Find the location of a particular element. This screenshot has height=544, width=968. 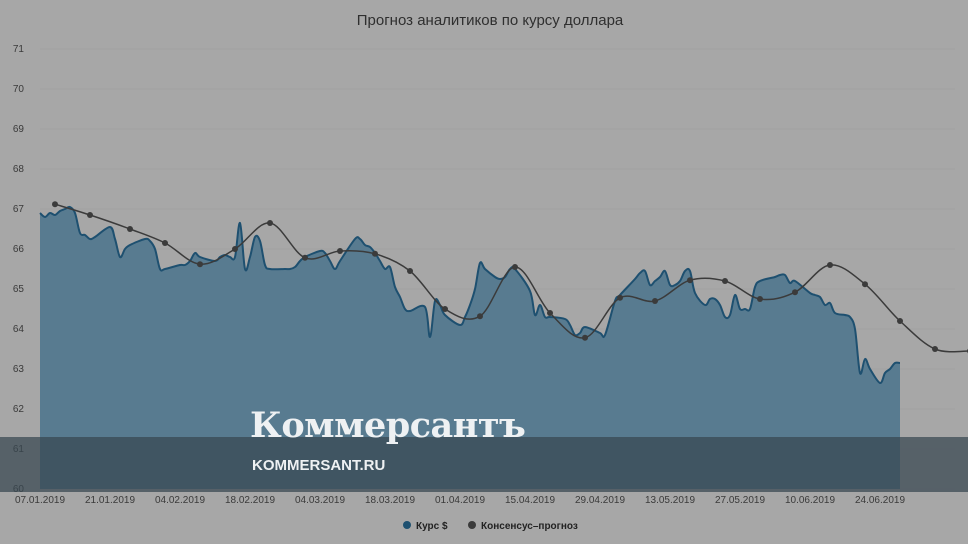

x-tick-label: 10.06.2019 is located at coordinates (810, 500).